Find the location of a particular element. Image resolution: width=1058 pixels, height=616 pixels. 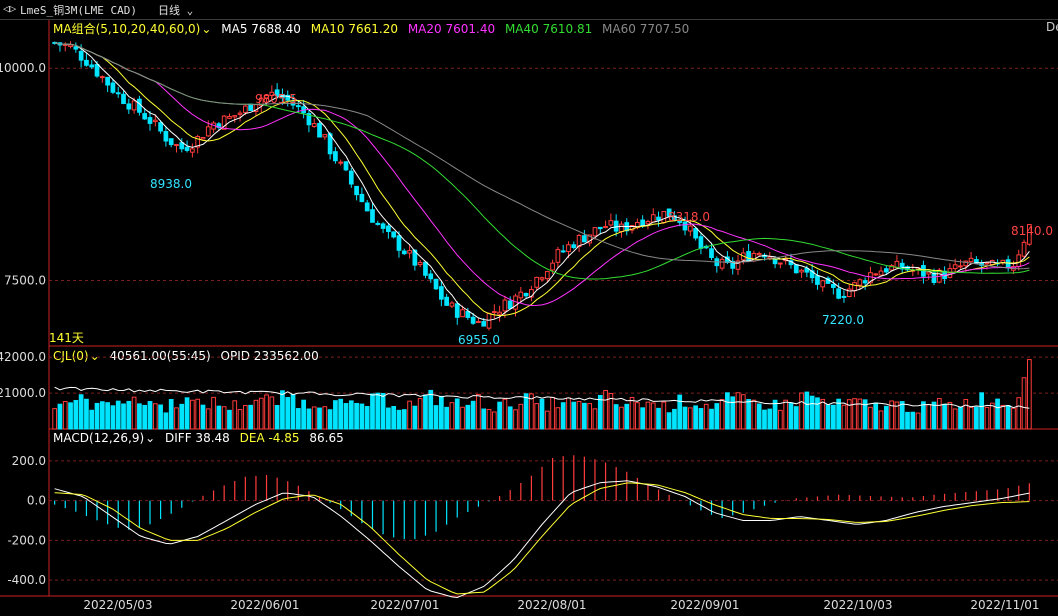

dea-value: DEA -4.85 is located at coordinates (269, 438).